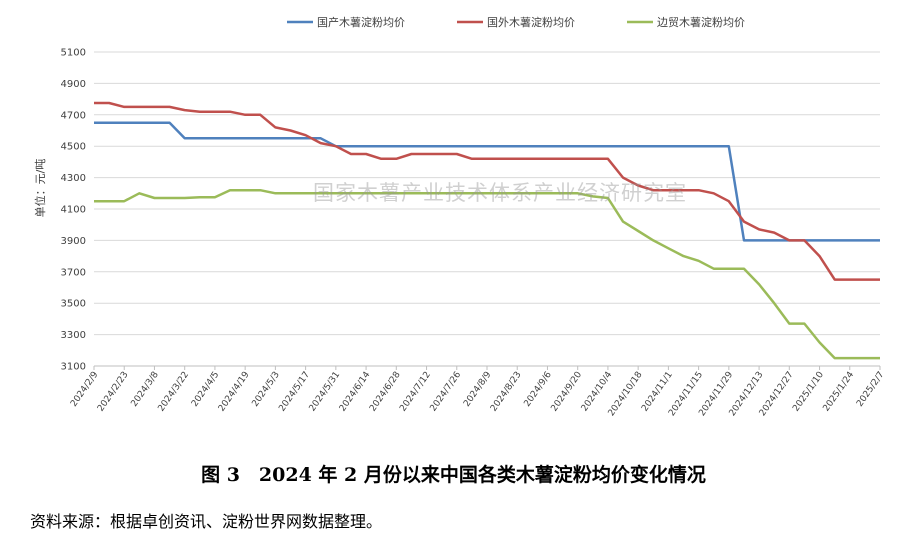  I want to click on y-tick-label-4700: 4700, so click(73, 115).